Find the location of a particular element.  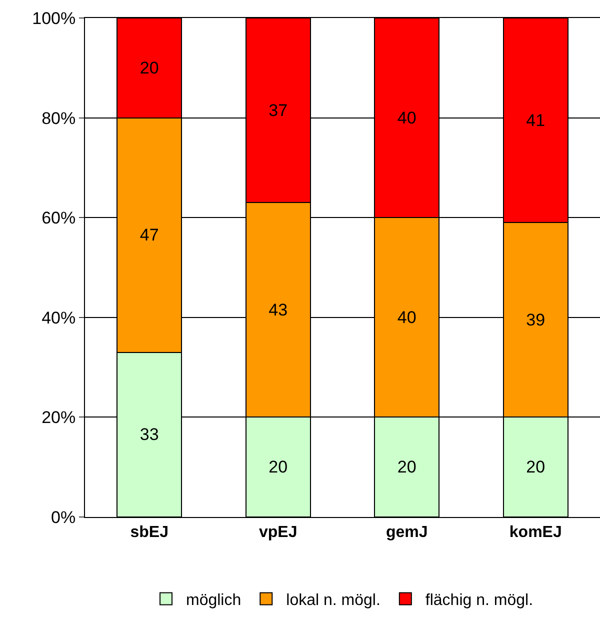

y-tick-label: 20% is located at coordinates (59, 418).